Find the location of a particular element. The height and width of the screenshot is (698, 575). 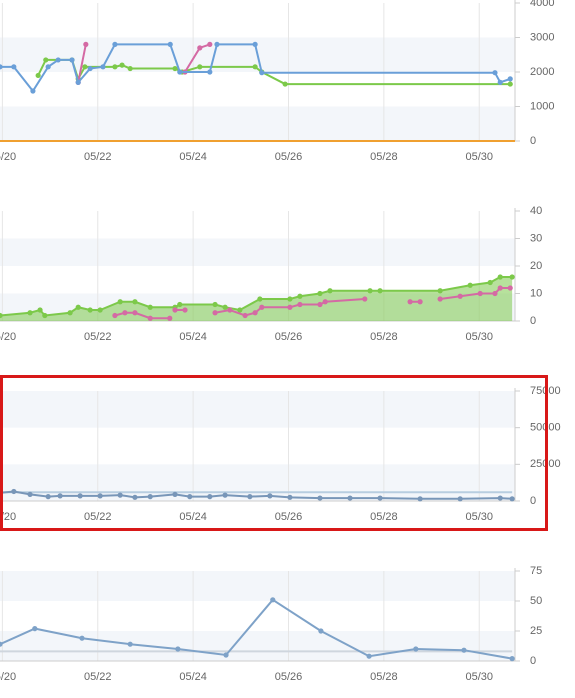

y-tick-label: 2000 is located at coordinates (542, 72).